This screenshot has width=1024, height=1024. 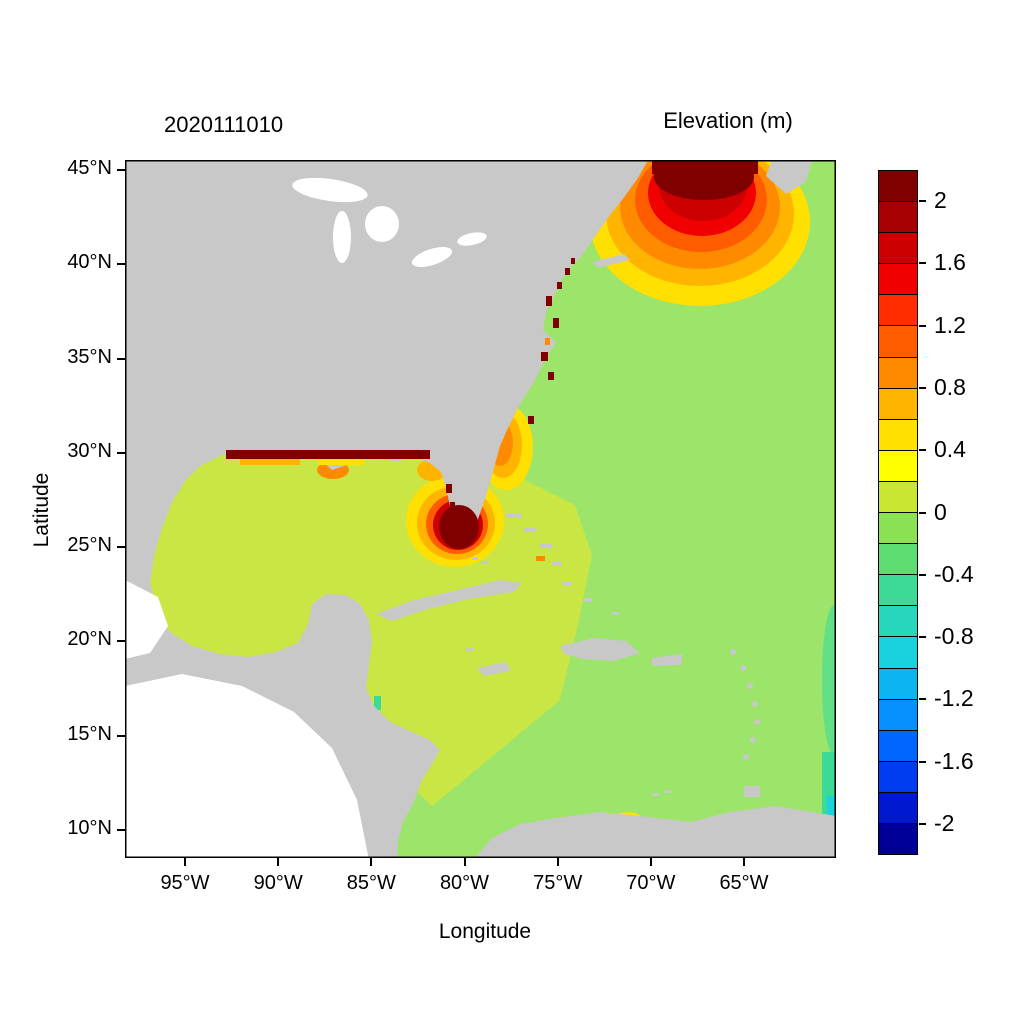 What do you see at coordinates (89, 828) in the screenshot?
I see `y-tick-label: 10°N` at bounding box center [89, 828].